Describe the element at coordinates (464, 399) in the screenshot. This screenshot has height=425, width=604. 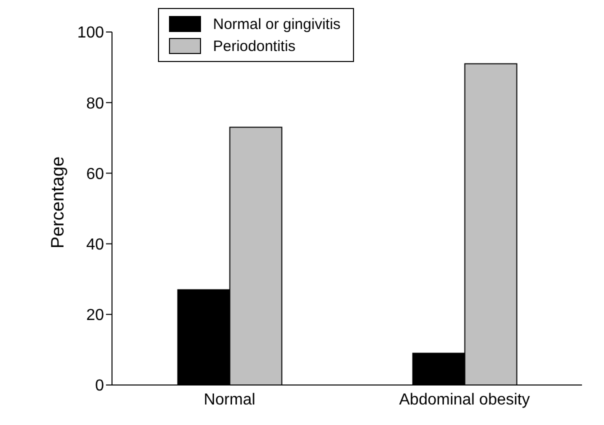
I see `x-tick-label: Abdominal obesity` at that location.